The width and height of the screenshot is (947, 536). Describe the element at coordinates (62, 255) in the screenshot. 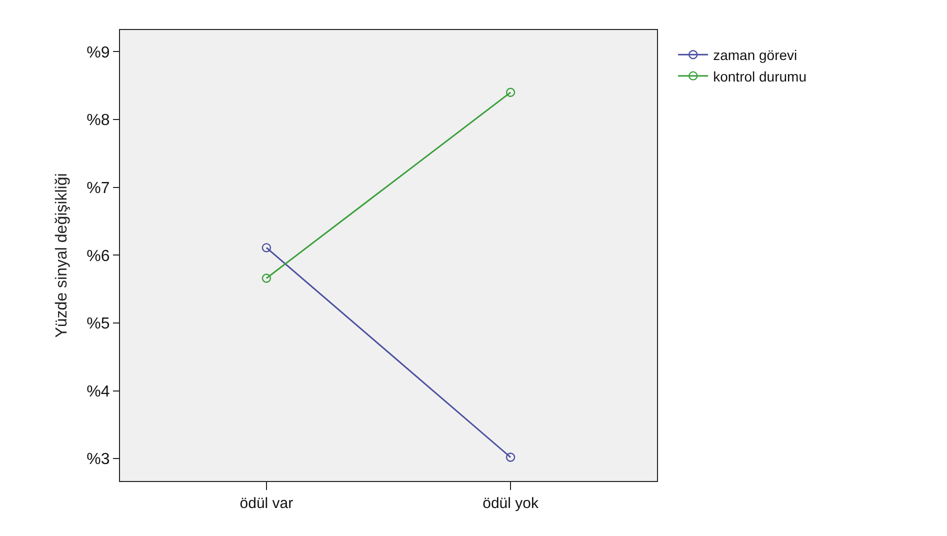

I see `y-axis-title: Yüzde sinyal değişikliği` at that location.